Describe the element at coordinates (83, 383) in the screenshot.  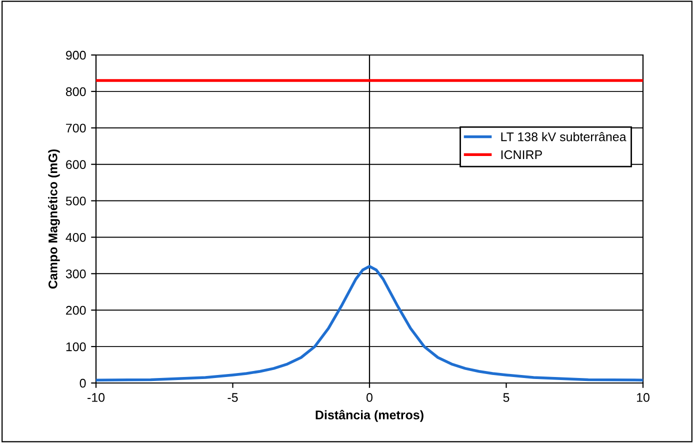
I see `y-tick-label: 0` at that location.